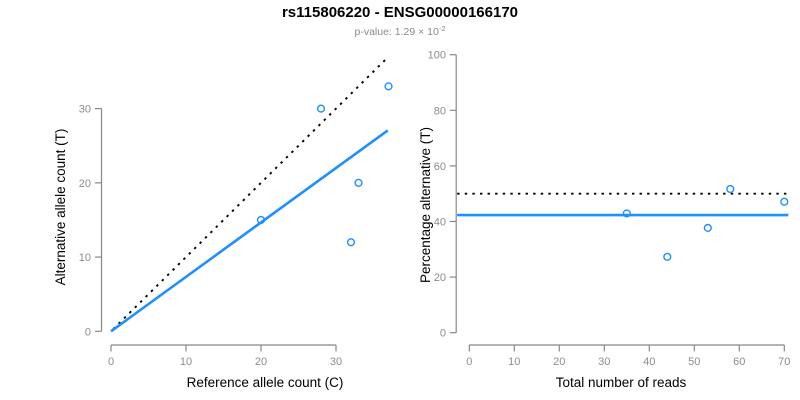 The height and width of the screenshot is (400, 800). I want to click on y-tick-label: 80, so click(440, 111).